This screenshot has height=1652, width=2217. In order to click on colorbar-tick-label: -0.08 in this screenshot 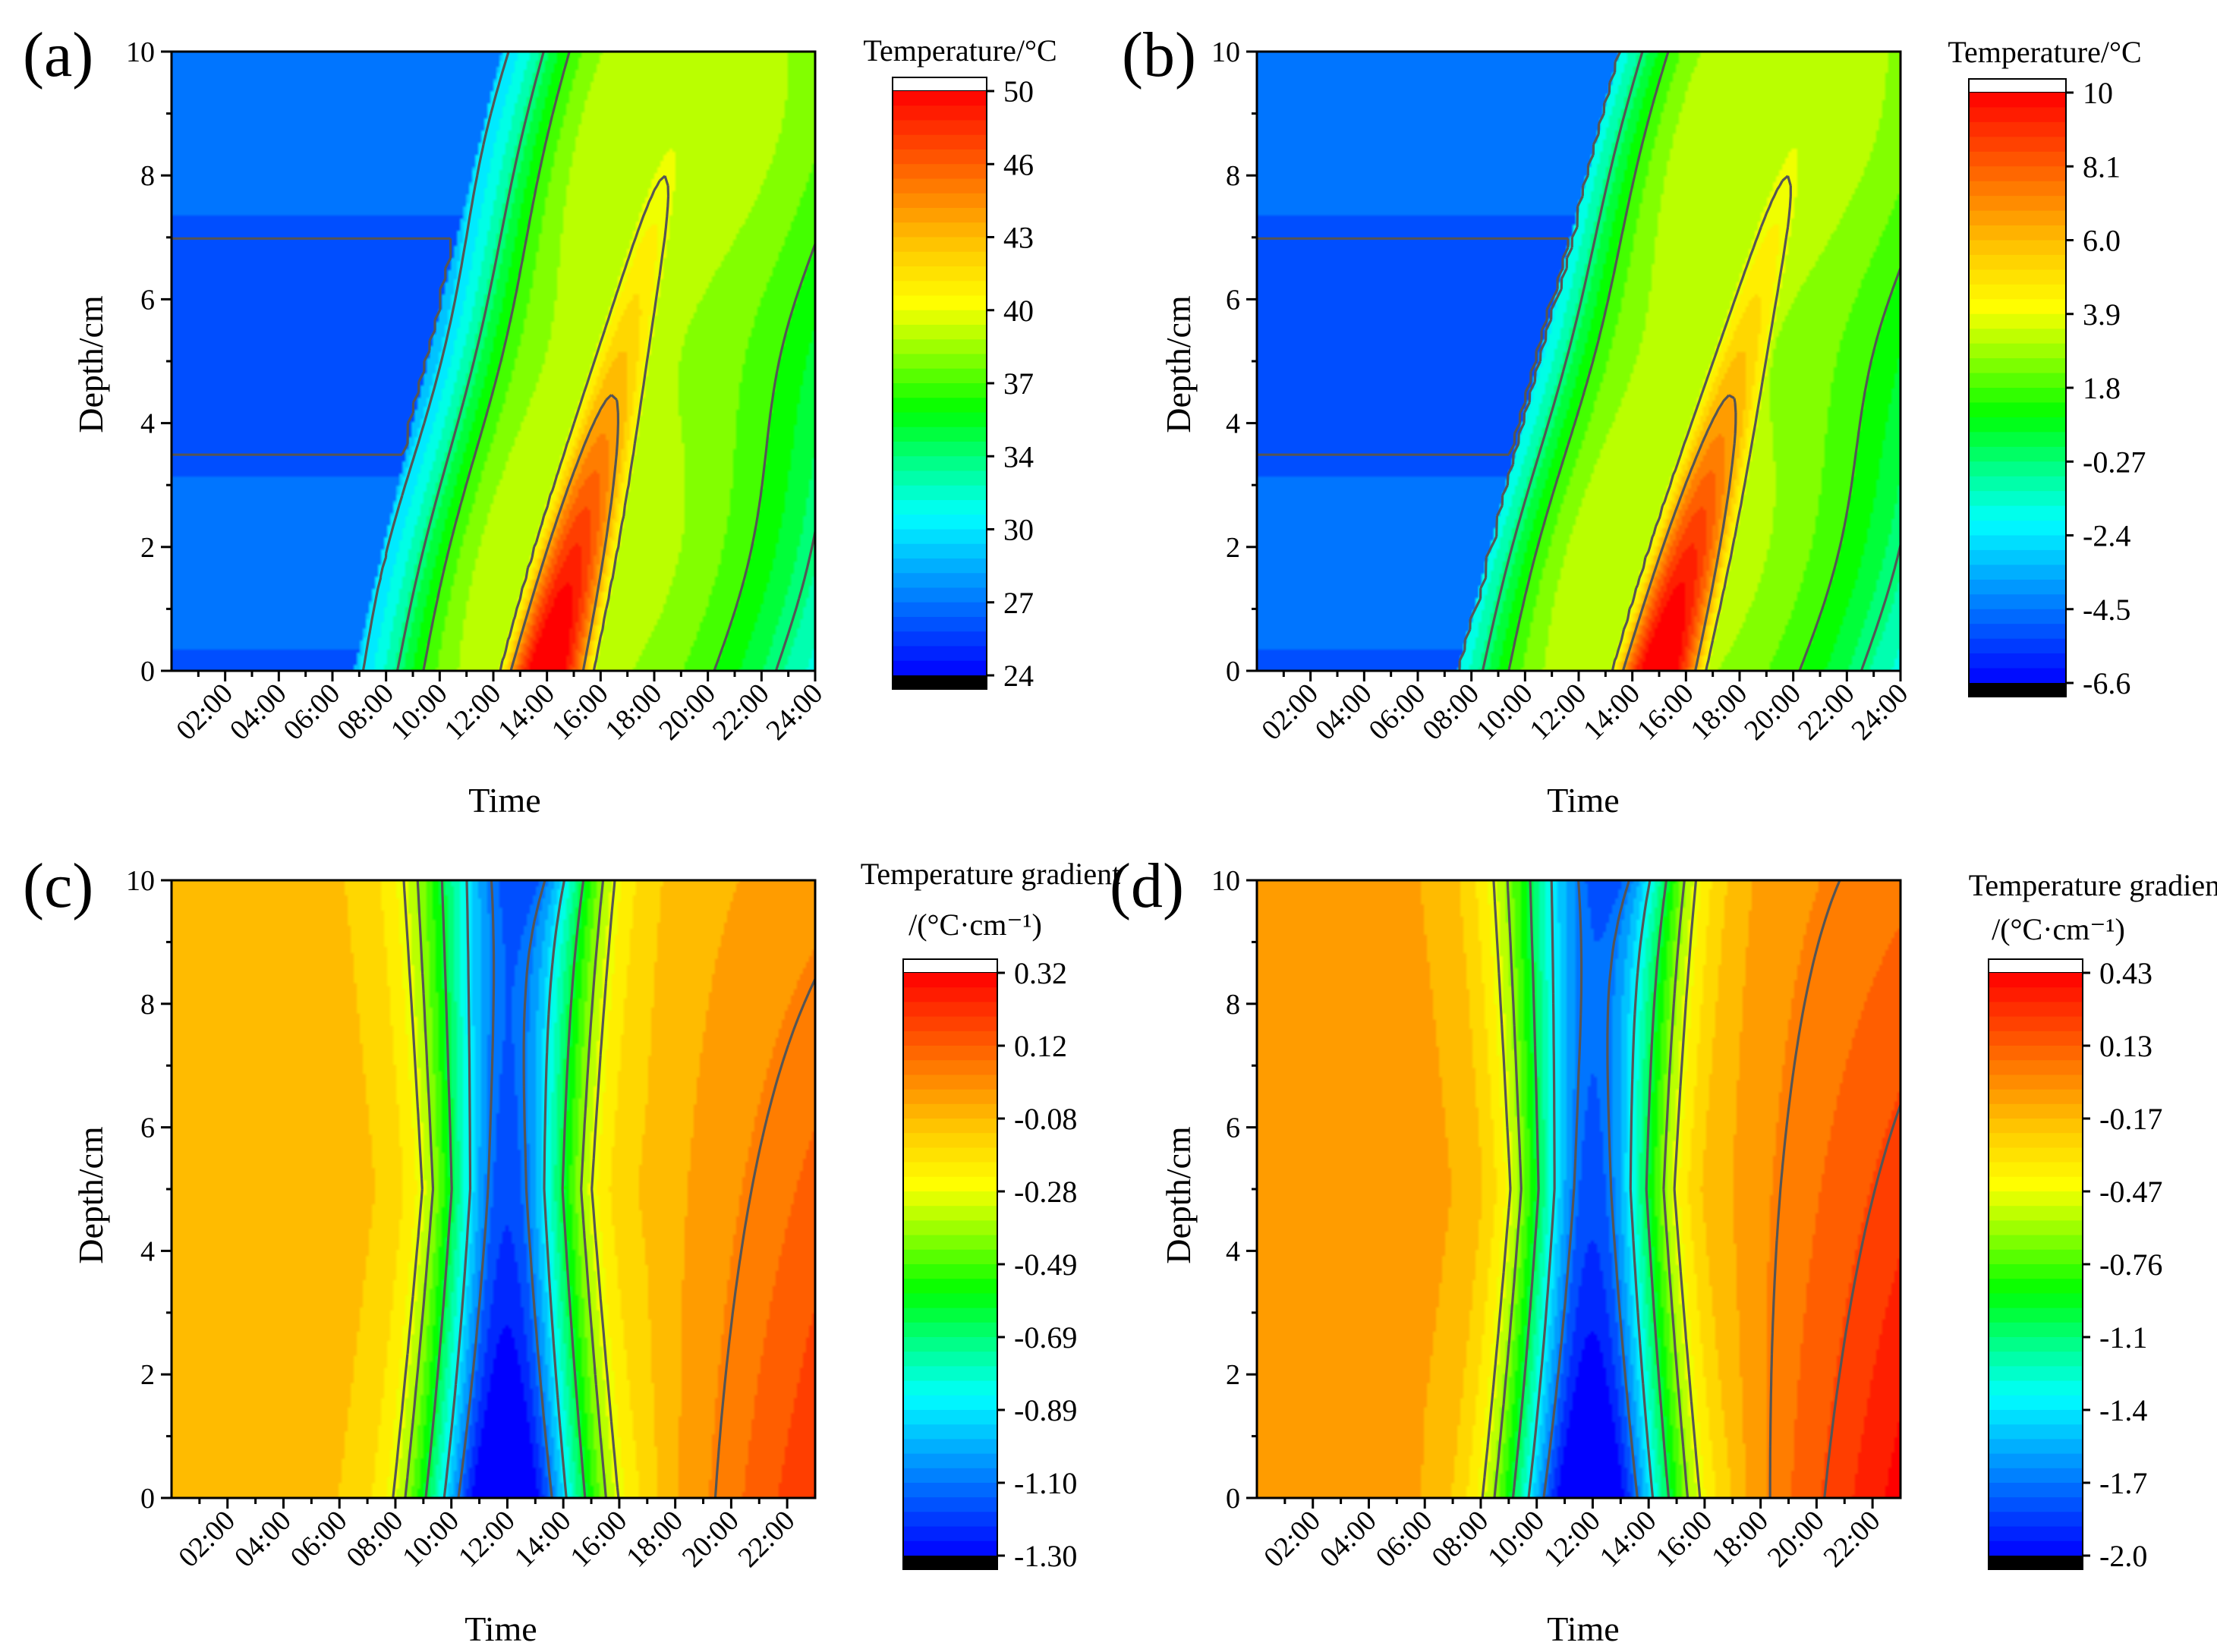, I will do `click(1045, 1119)`.